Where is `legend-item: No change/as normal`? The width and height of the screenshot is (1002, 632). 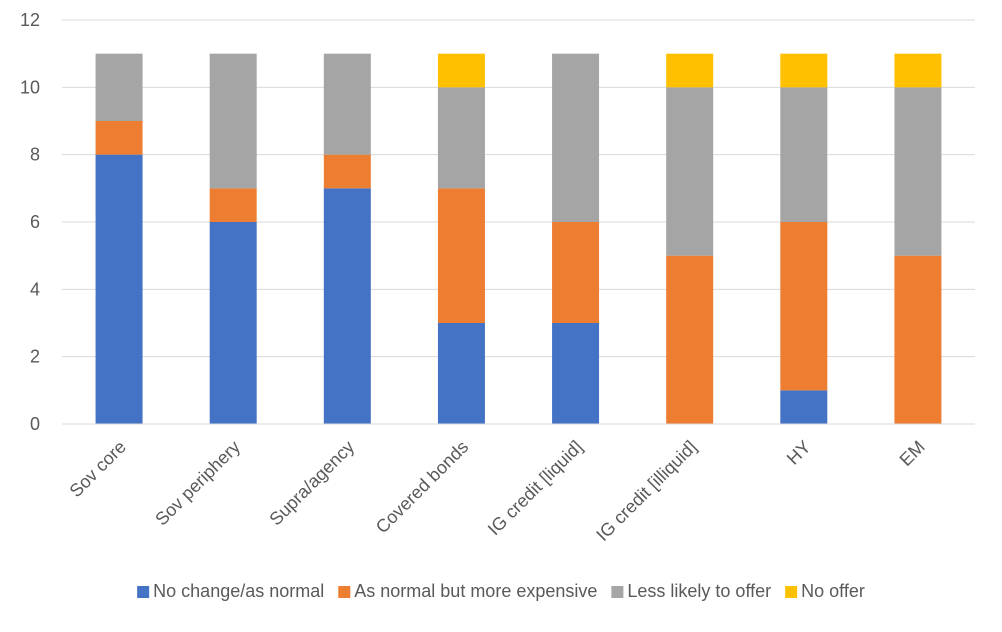
legend-item: No change/as normal is located at coordinates (230, 591).